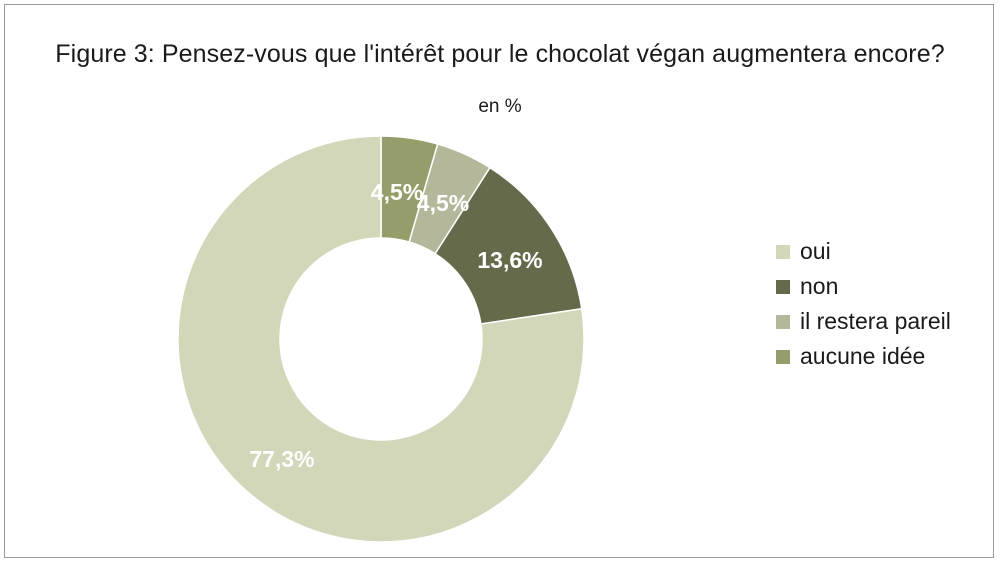 This screenshot has width=1000, height=564. What do you see at coordinates (863, 286) in the screenshot?
I see `legend-item-non: non` at bounding box center [863, 286].